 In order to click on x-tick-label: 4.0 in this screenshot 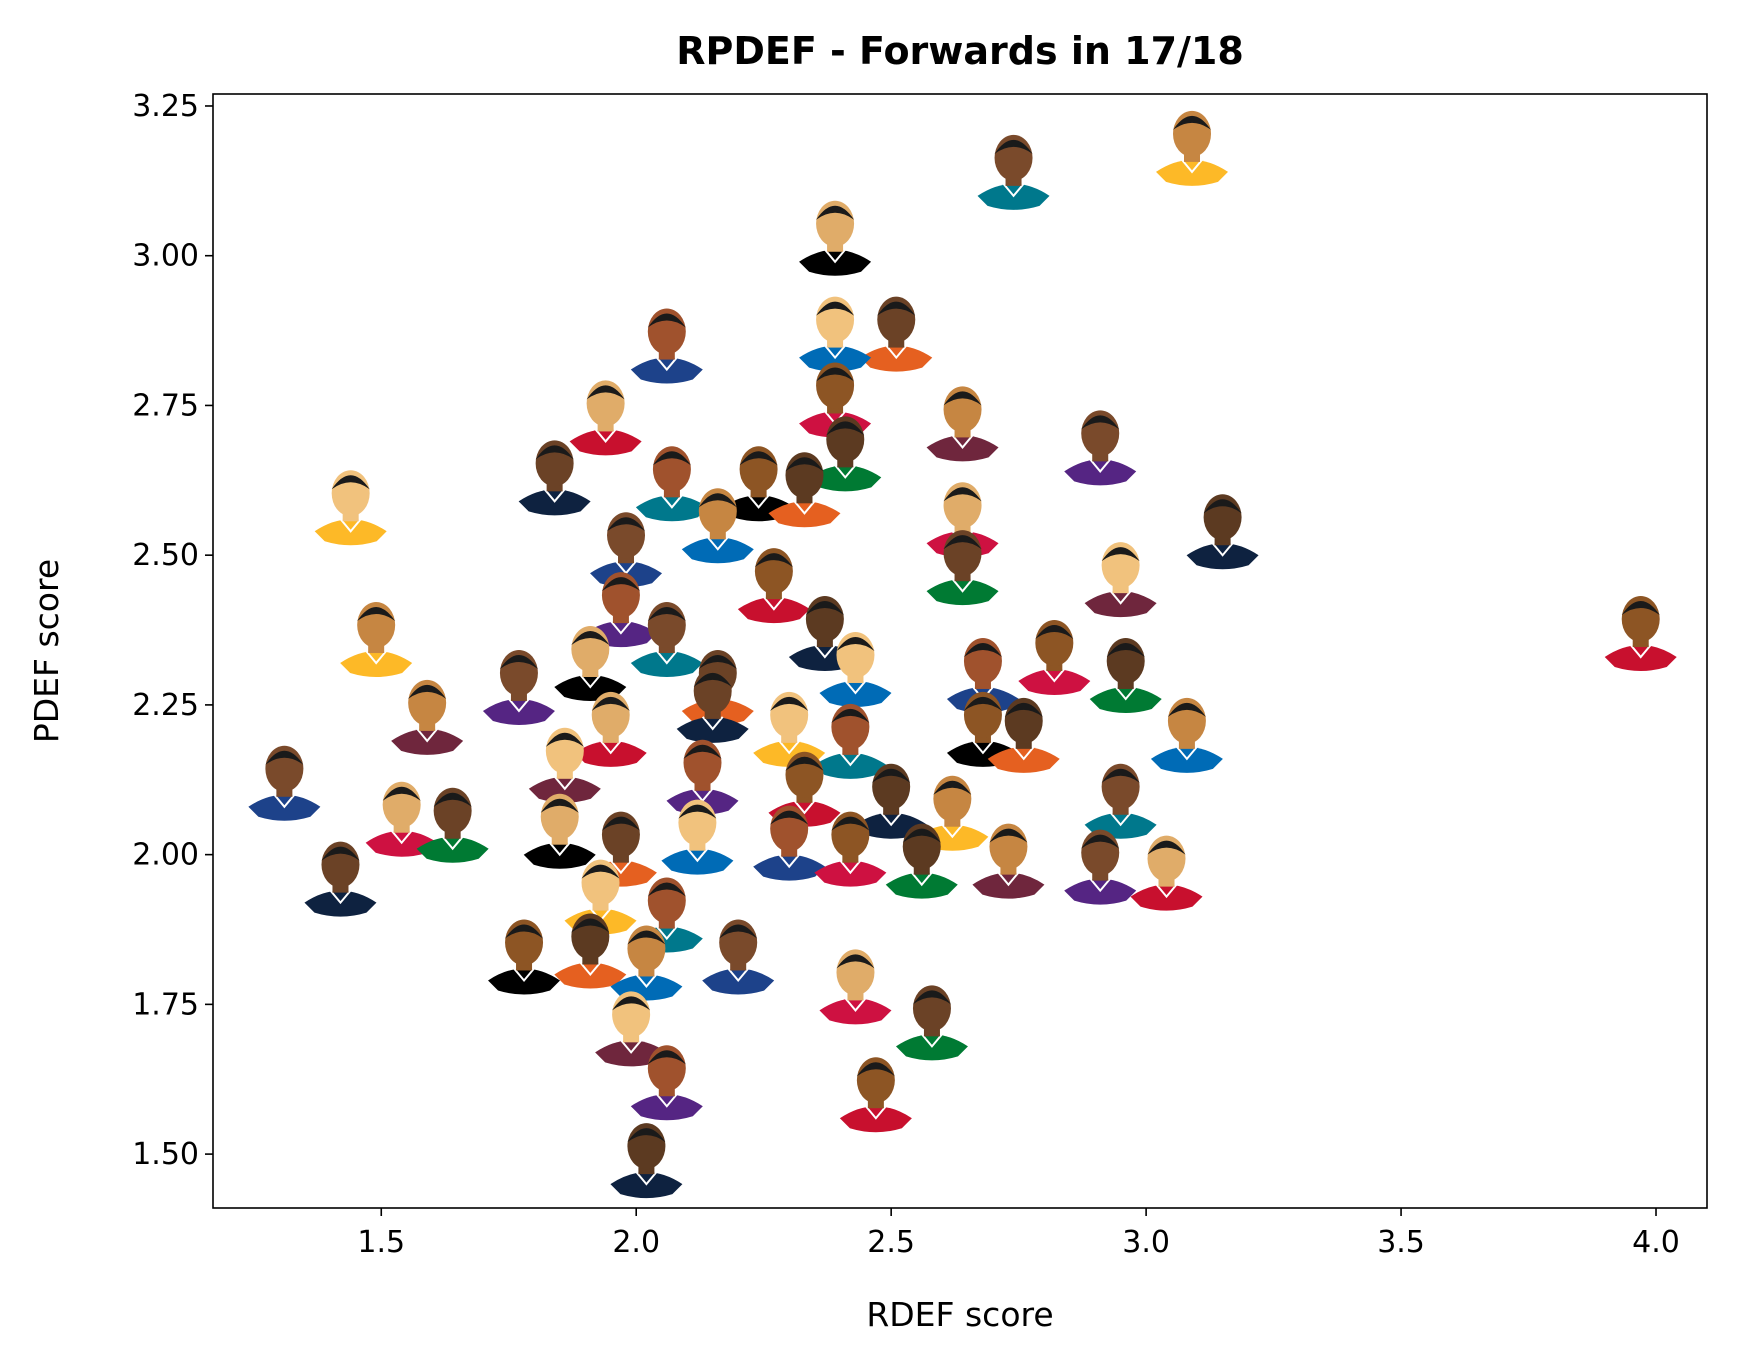, I will do `click(1656, 1242)`.